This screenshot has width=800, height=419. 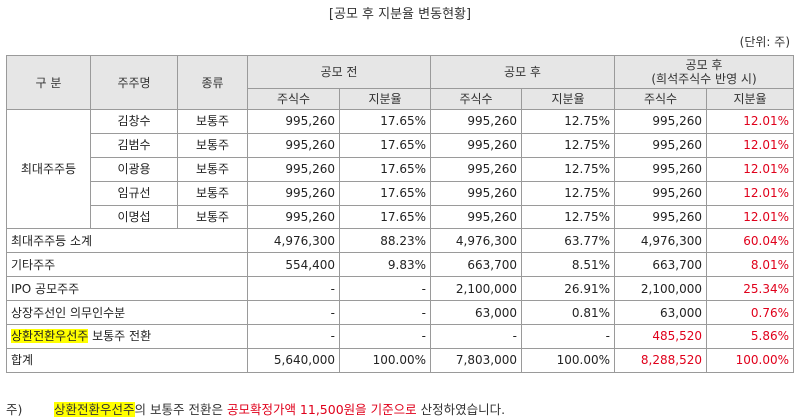 I want to click on before-shares: 5,640,000, so click(x=293, y=360).